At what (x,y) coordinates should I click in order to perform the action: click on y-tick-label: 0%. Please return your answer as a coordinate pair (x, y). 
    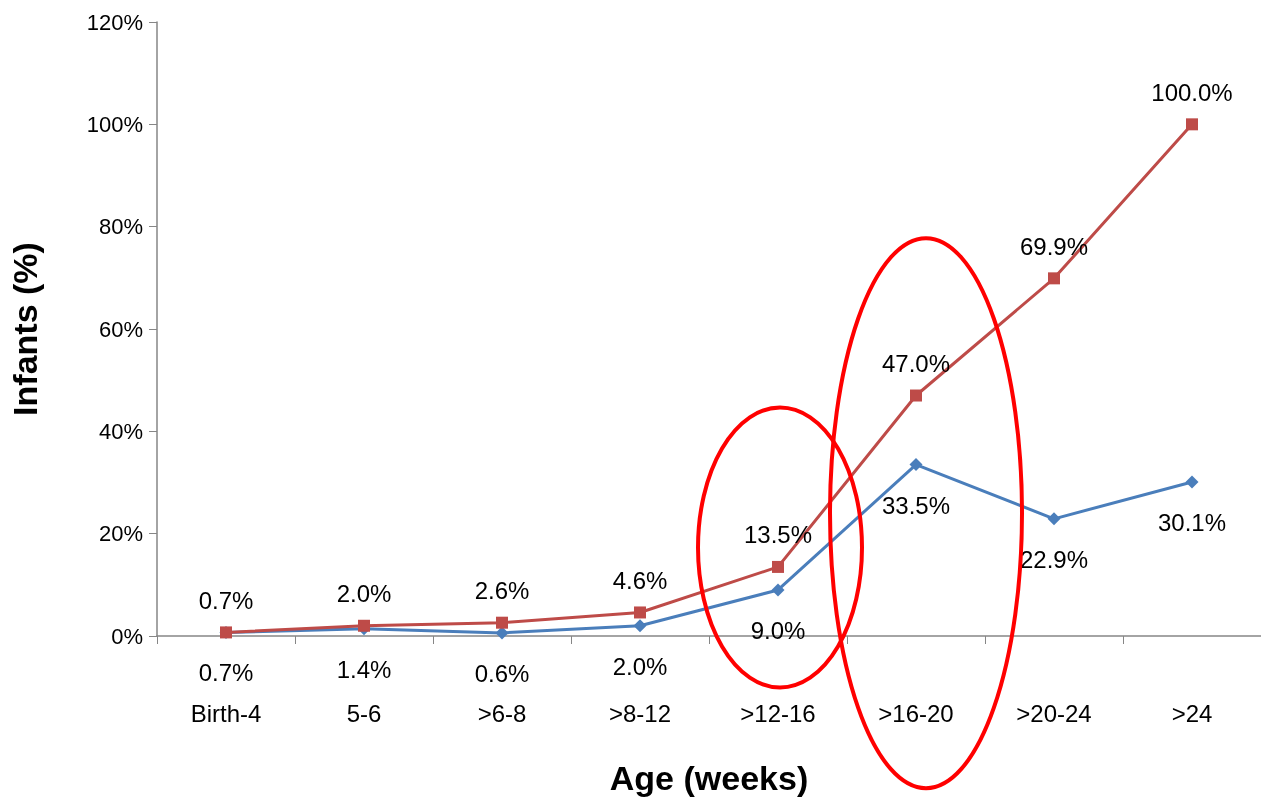
    Looking at the image, I should click on (127, 636).